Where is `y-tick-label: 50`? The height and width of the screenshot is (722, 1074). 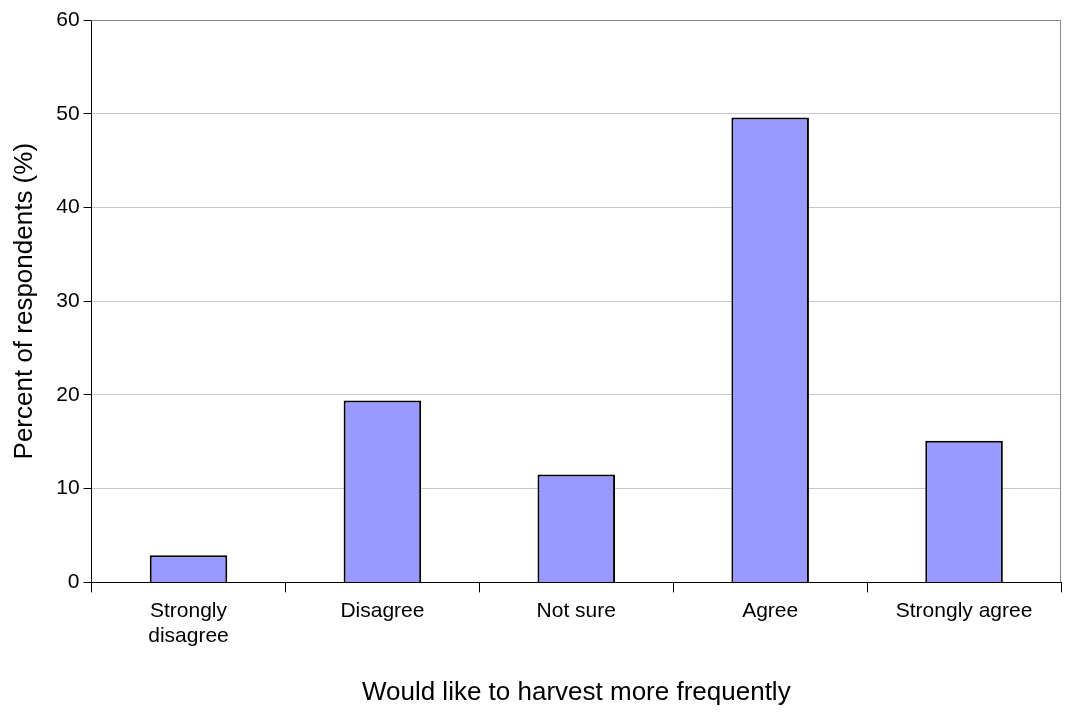 y-tick-label: 50 is located at coordinates (68, 112).